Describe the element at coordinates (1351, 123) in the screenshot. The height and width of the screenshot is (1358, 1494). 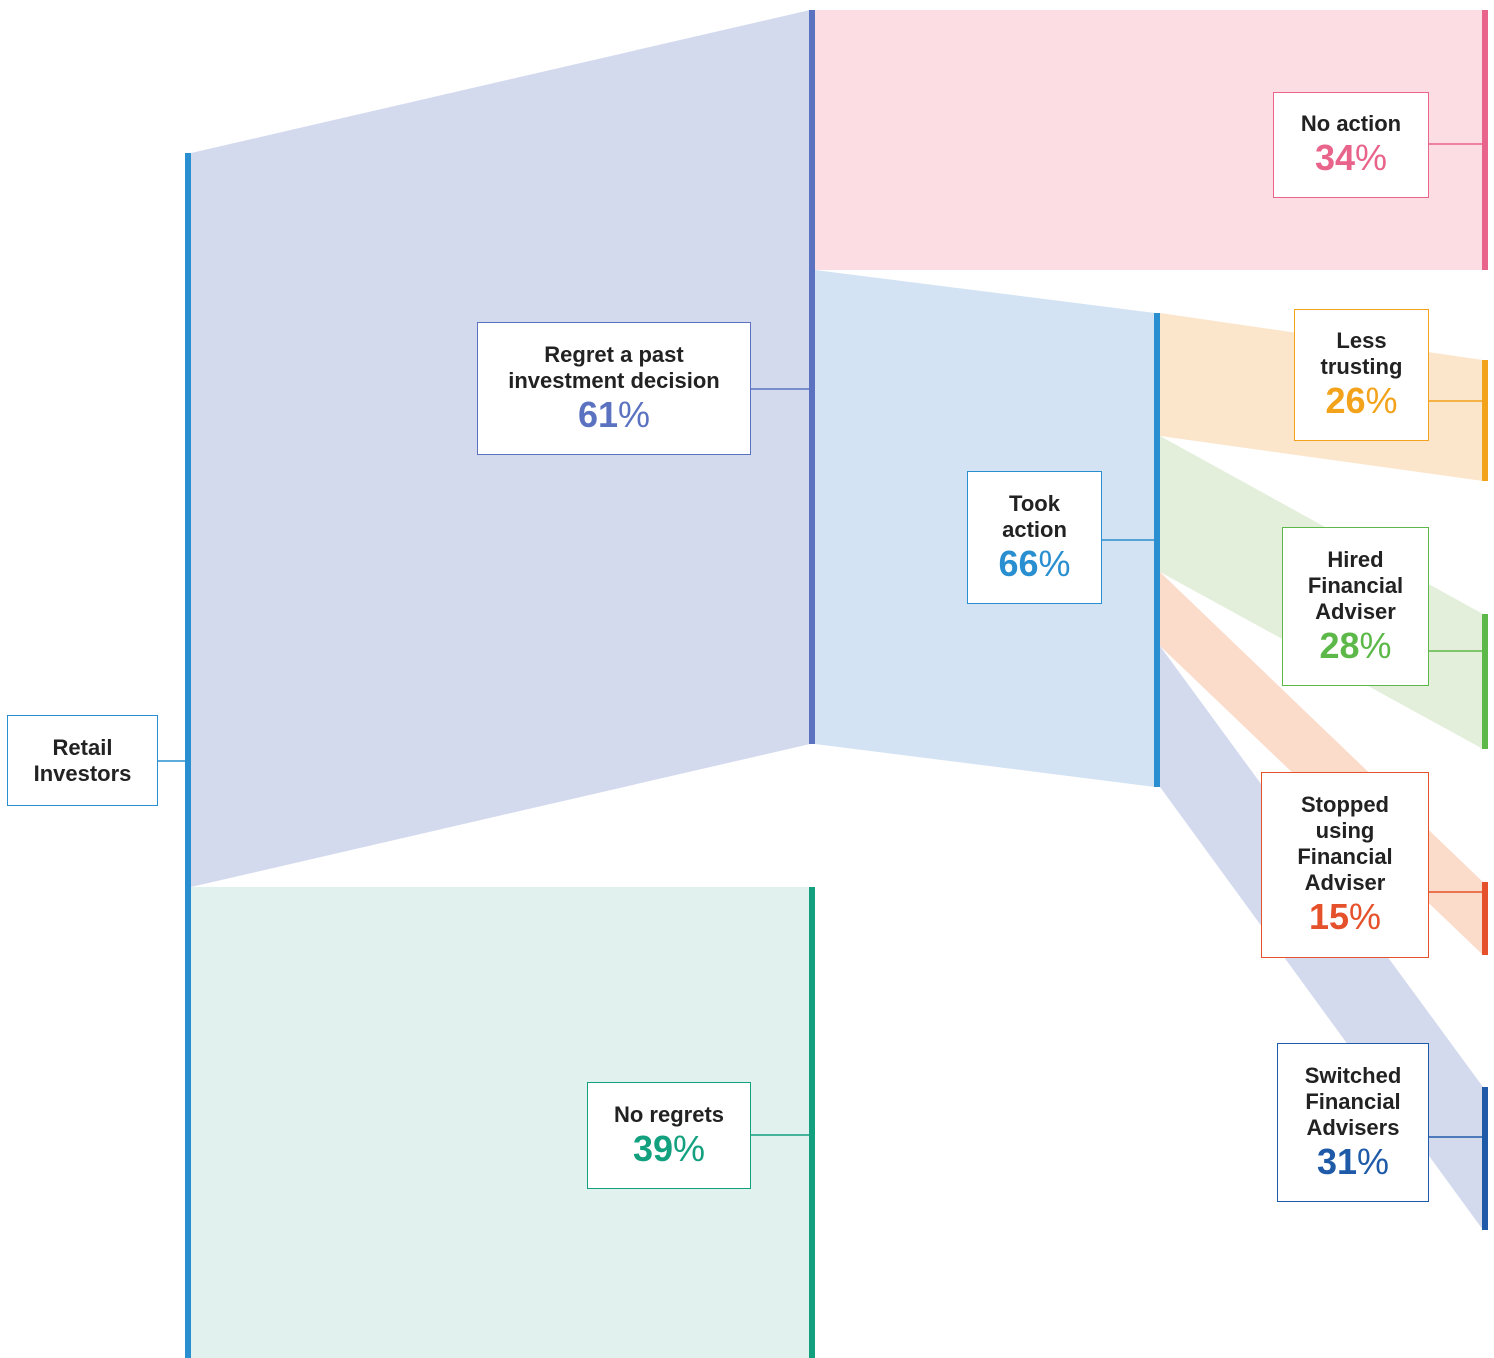
I see `label-line: No action` at that location.